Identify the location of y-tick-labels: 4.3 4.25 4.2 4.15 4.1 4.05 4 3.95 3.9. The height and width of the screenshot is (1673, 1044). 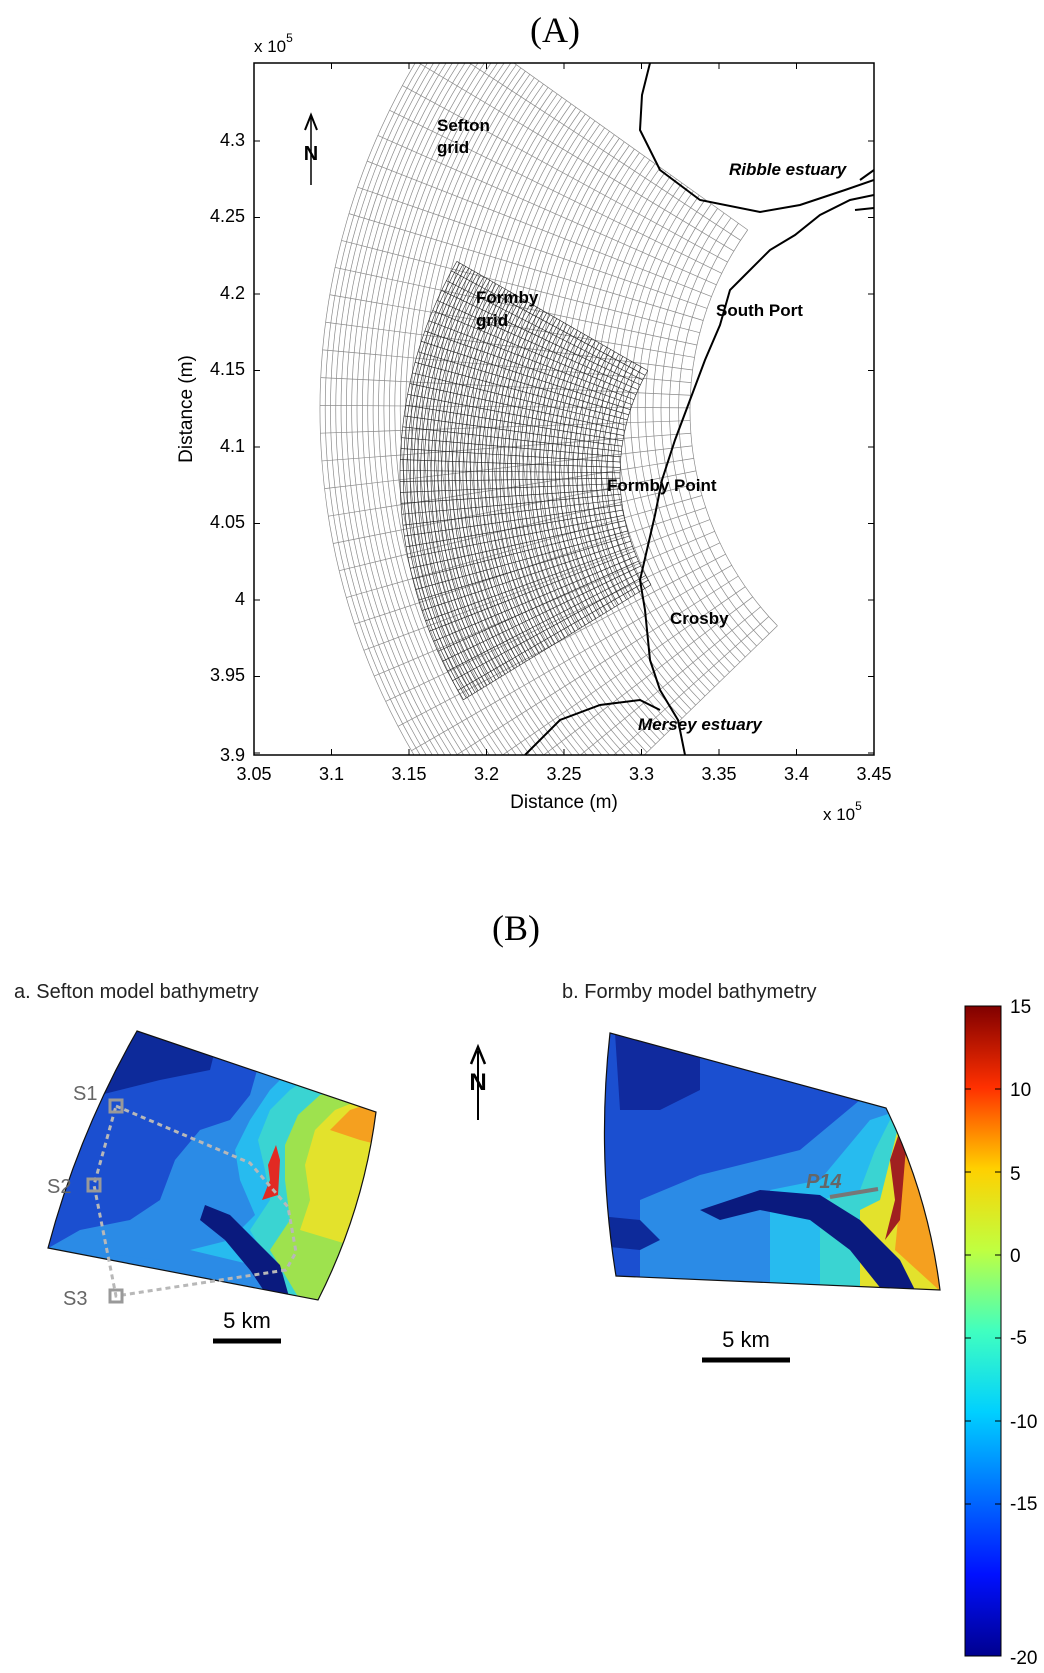
(227, 447).